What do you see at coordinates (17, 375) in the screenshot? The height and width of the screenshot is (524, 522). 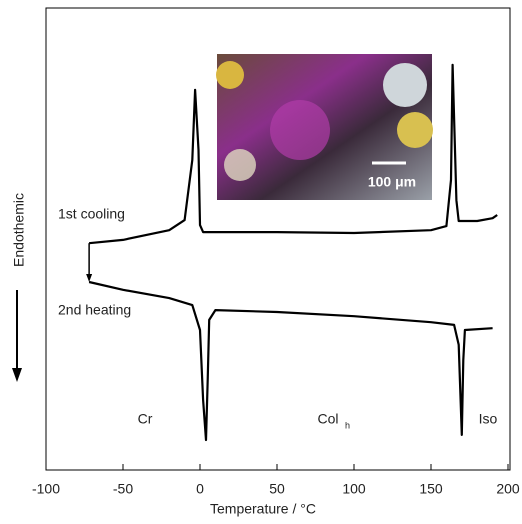 I see `y-arrowhead` at bounding box center [17, 375].